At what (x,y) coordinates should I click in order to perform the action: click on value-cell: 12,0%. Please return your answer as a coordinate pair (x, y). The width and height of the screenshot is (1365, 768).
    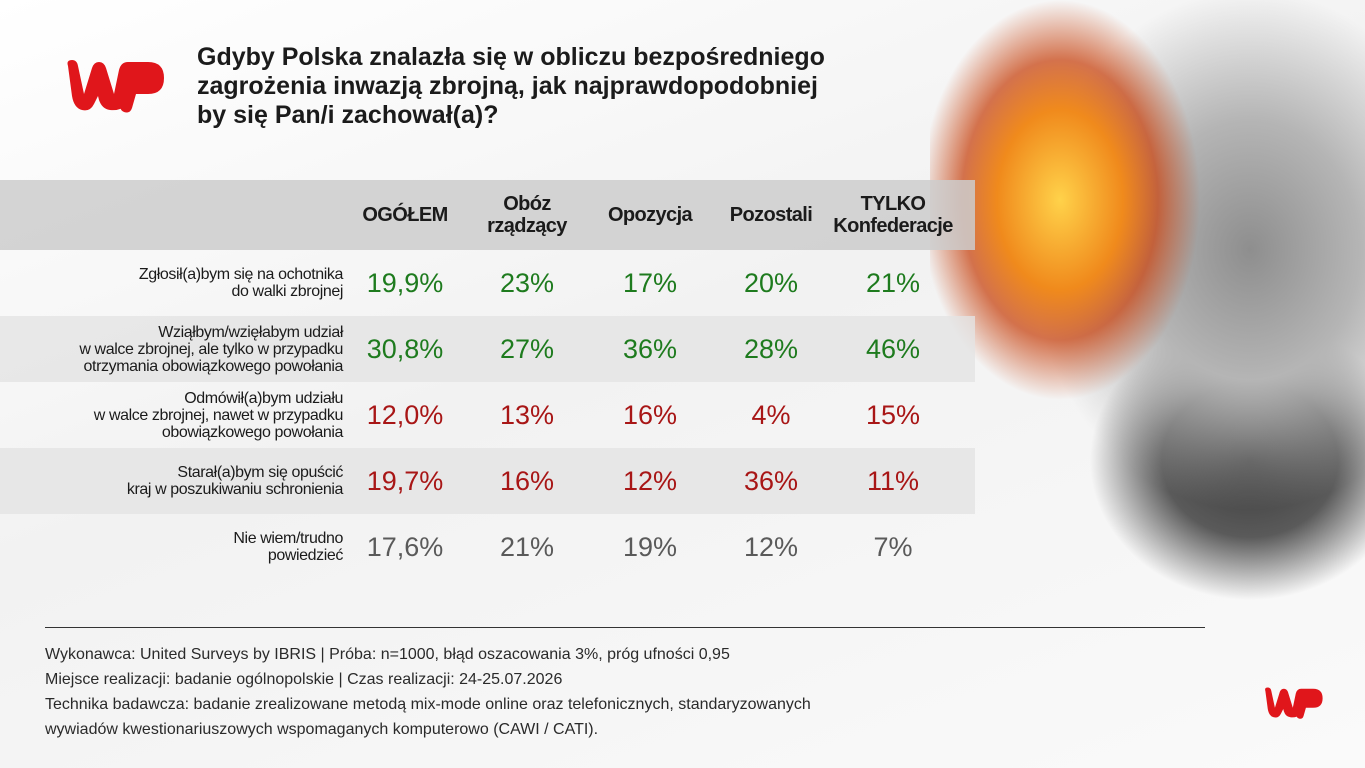
    Looking at the image, I should click on (405, 414).